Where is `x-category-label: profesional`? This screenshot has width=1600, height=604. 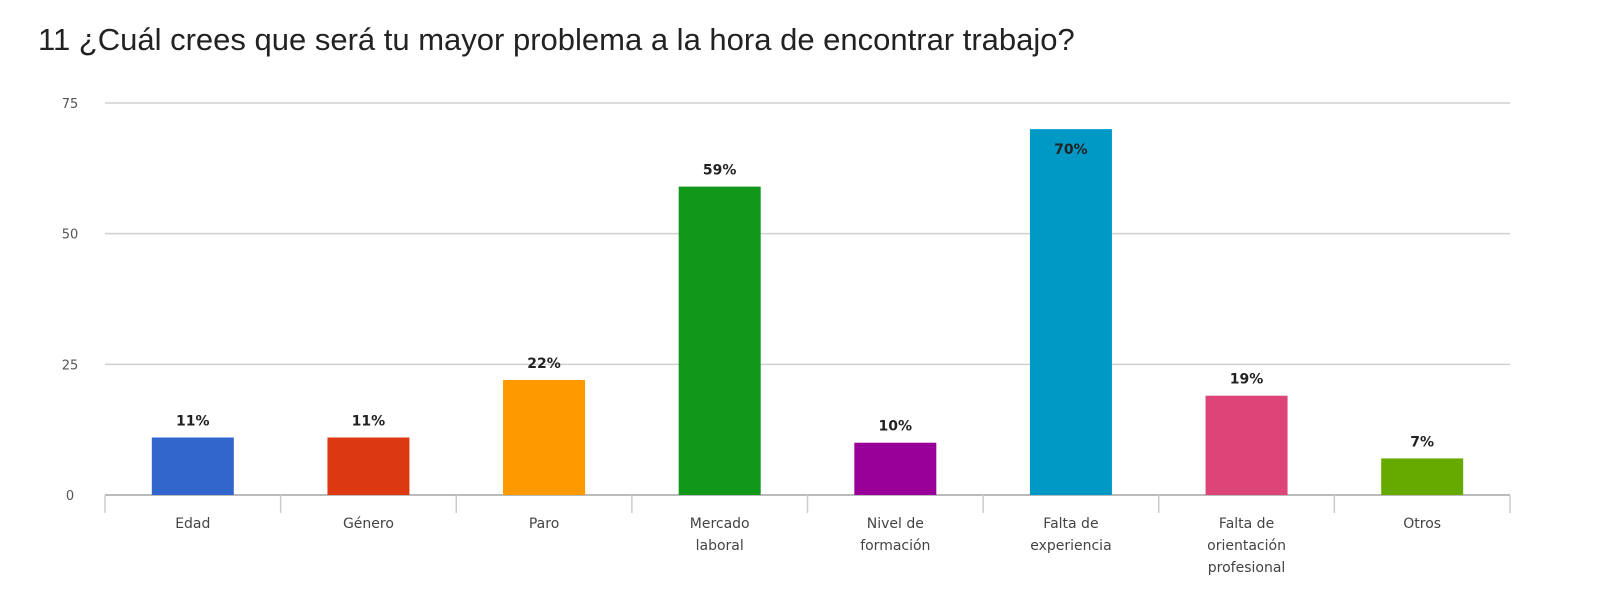
x-category-label: profesional is located at coordinates (1247, 568).